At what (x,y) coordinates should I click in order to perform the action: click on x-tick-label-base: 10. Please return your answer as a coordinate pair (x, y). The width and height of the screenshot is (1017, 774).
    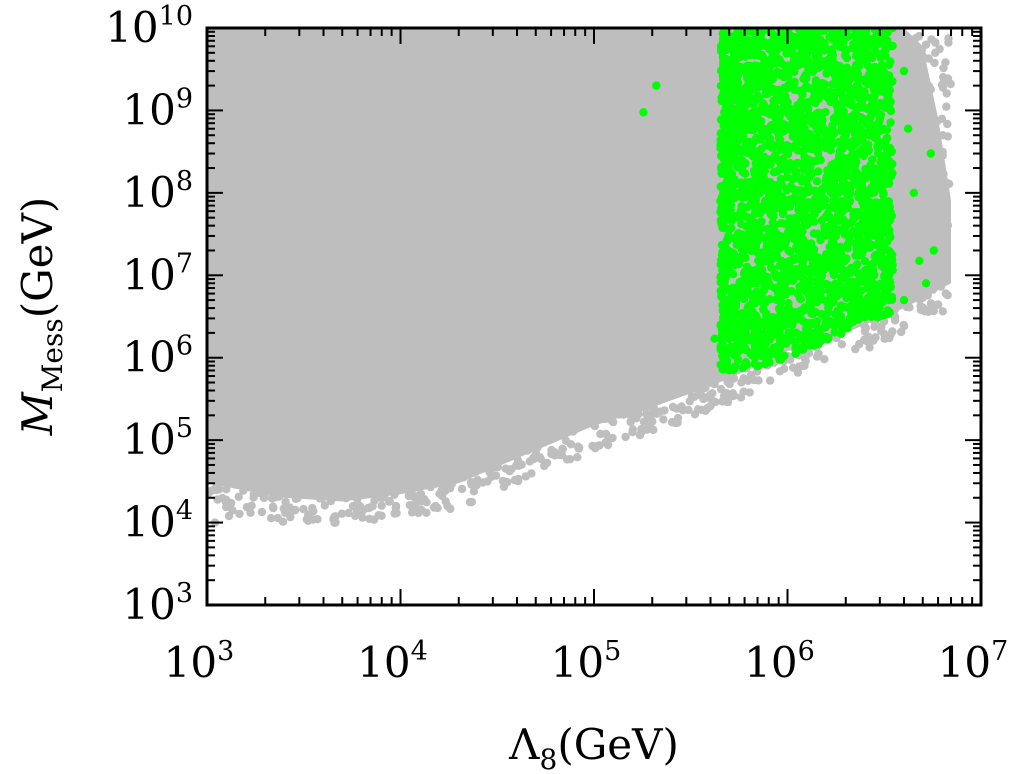
    Looking at the image, I should click on (770, 662).